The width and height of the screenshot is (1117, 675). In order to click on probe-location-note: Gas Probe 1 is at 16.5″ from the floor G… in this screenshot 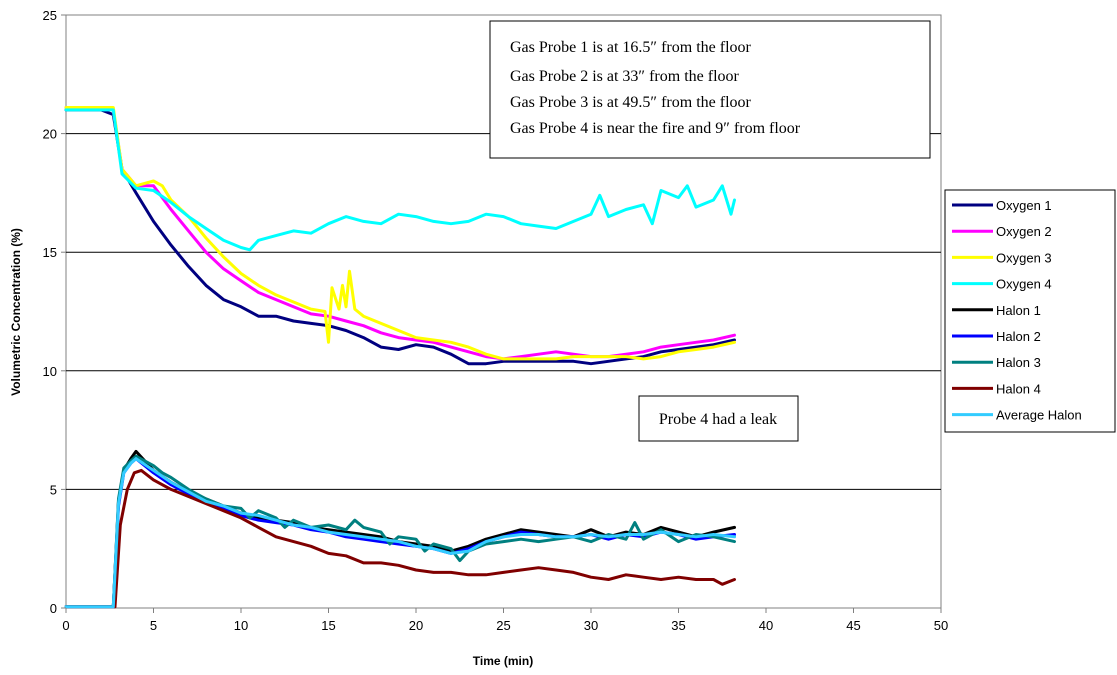, I will do `click(710, 89)`.